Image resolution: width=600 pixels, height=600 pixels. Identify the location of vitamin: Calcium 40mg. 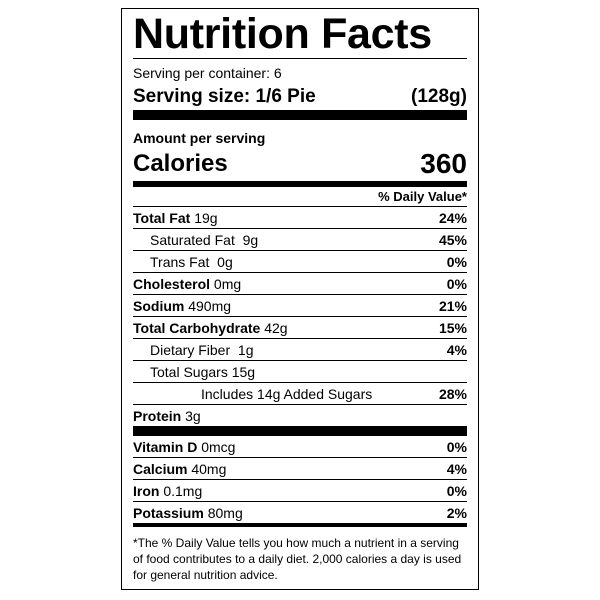
(179, 469).